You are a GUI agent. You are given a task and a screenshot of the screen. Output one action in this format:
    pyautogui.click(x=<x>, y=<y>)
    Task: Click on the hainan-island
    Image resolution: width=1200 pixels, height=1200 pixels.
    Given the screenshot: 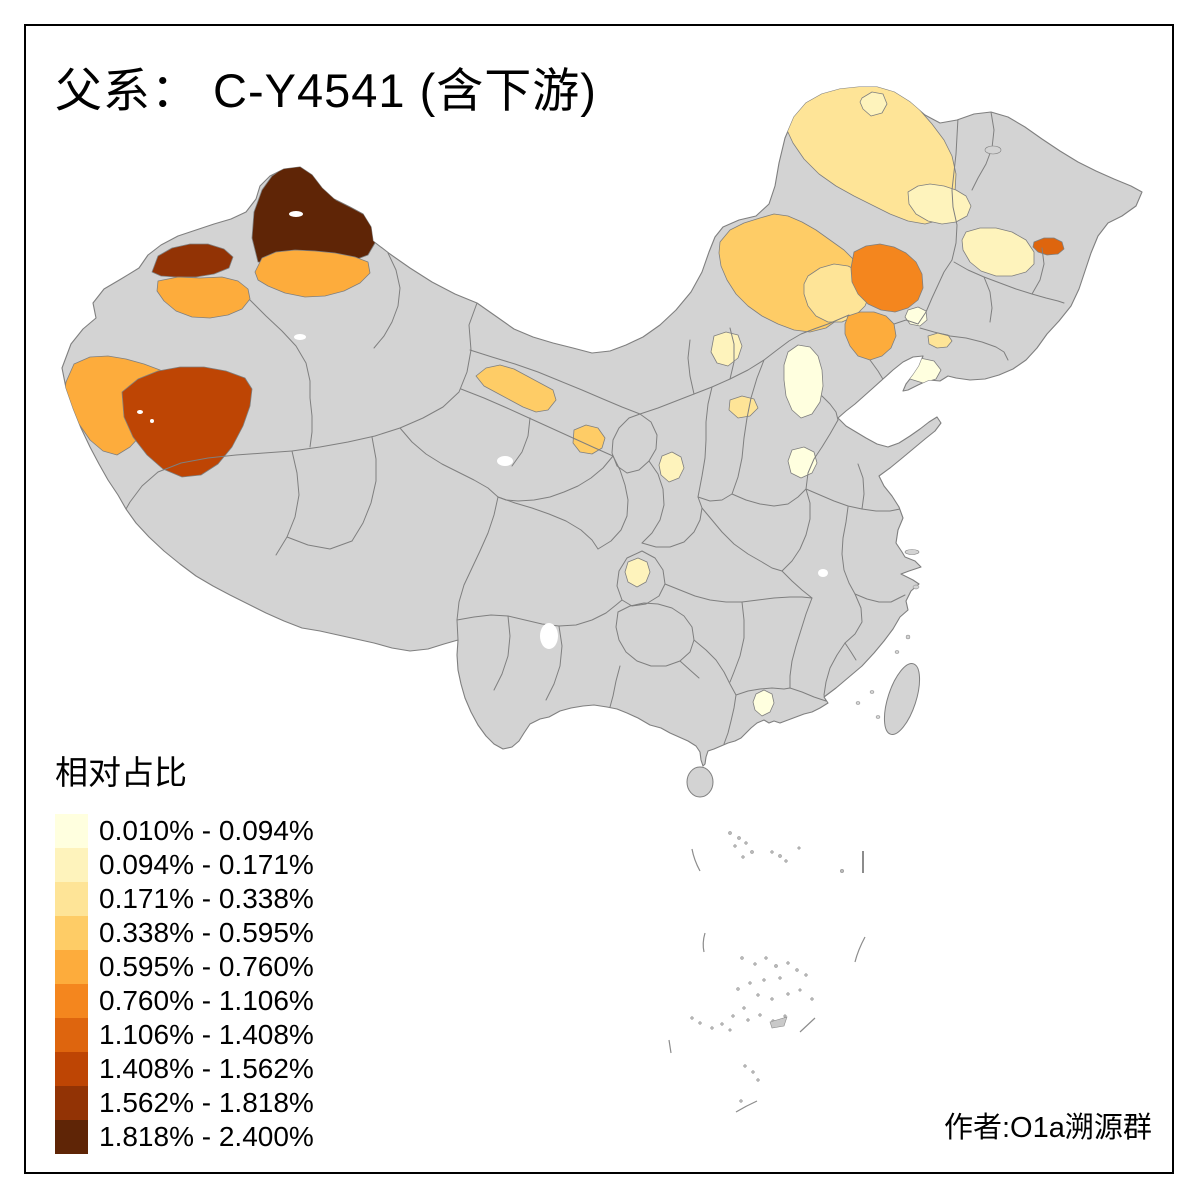 What is the action you would take?
    pyautogui.click(x=700, y=782)
    